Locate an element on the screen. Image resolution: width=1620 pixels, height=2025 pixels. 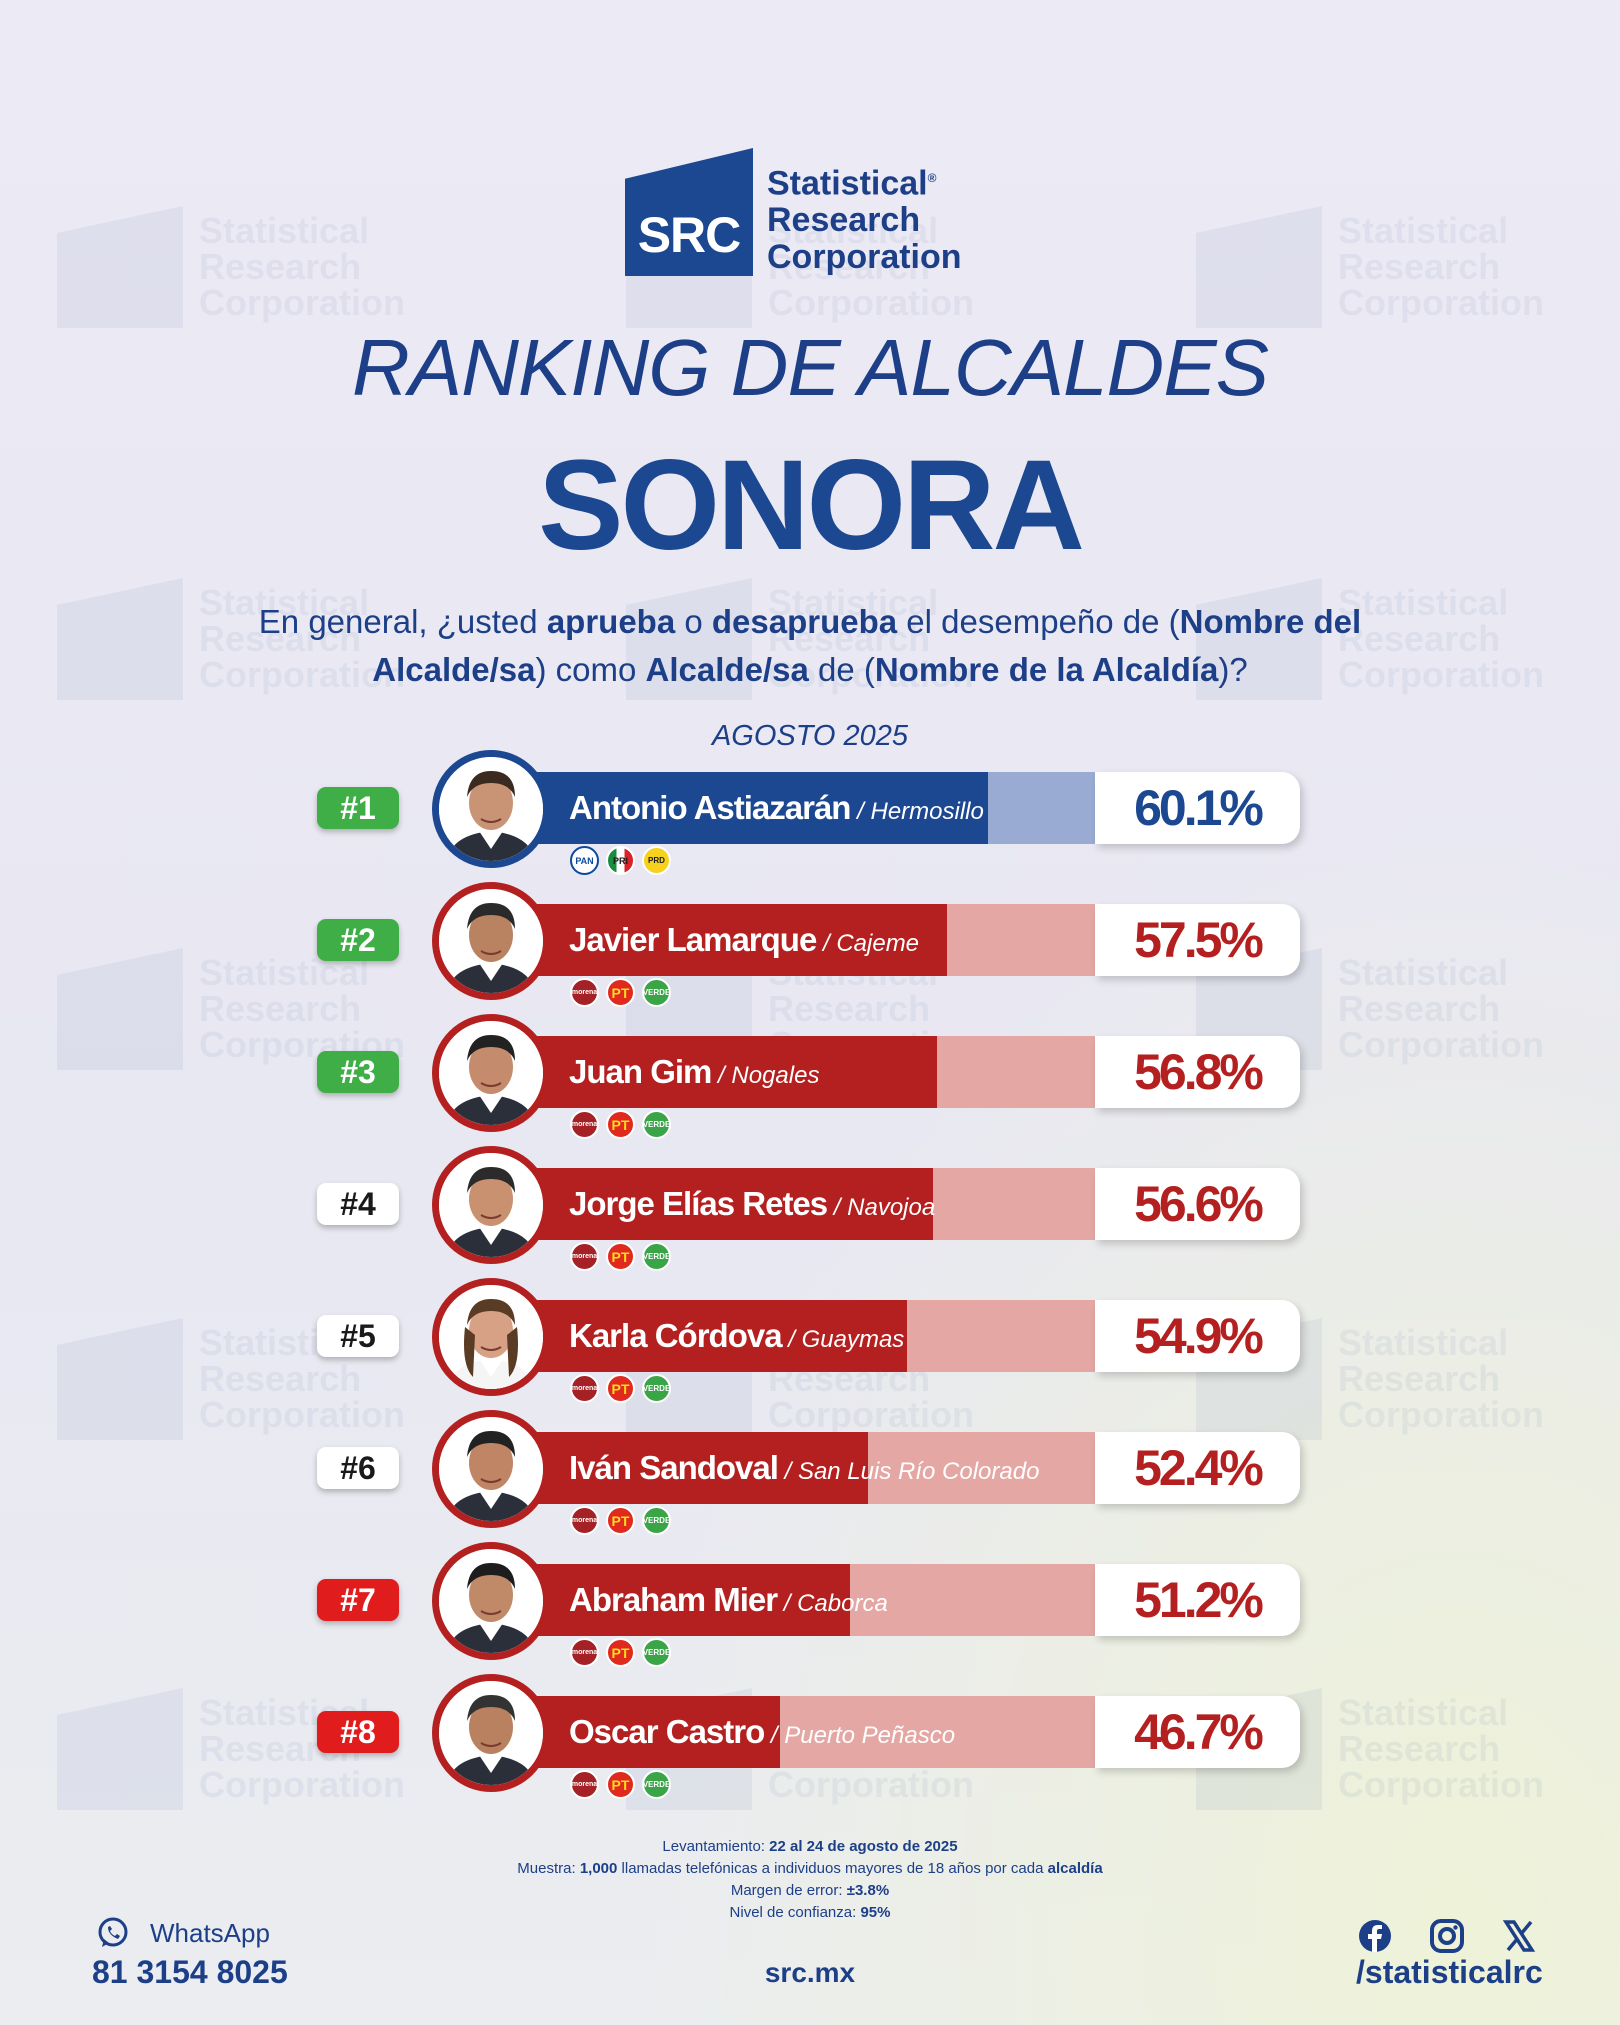
mayor-name: Karla Córdova is located at coordinates (676, 1335).